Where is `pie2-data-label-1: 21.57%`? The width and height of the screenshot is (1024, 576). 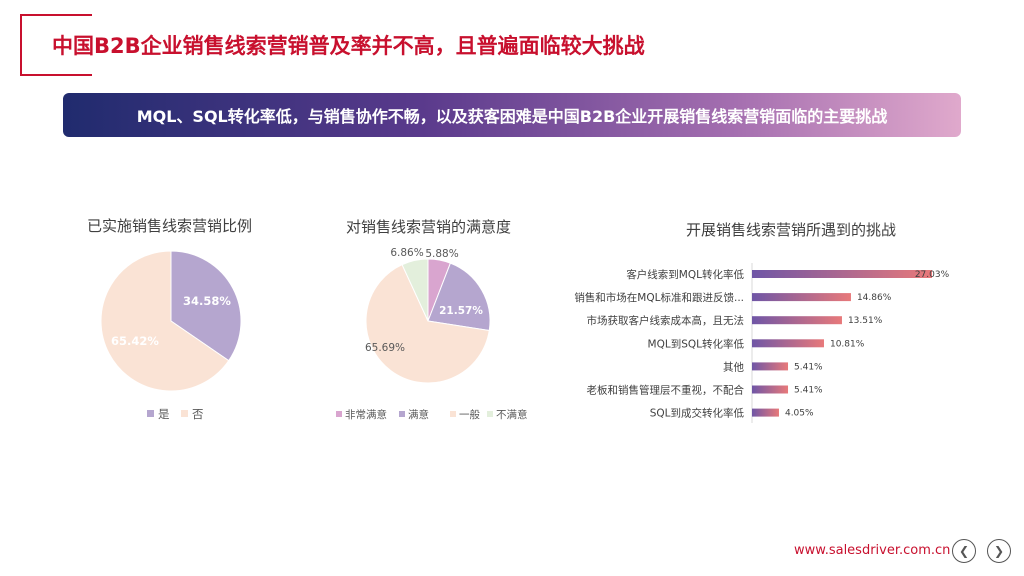 pie2-data-label-1: 21.57% is located at coordinates (461, 311).